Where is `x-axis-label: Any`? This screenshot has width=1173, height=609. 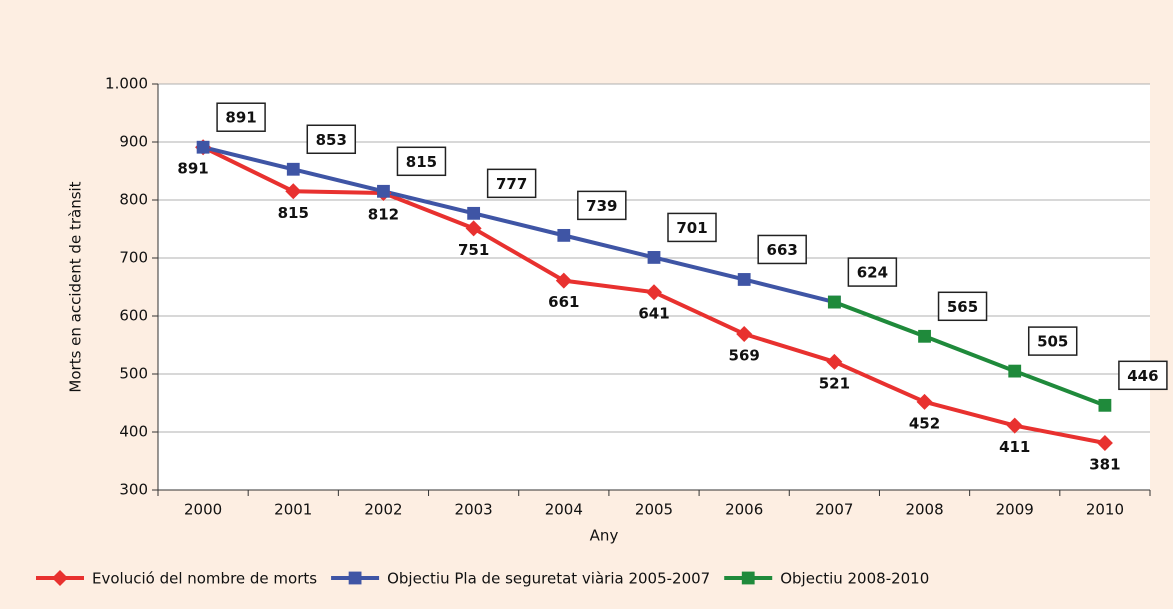
x-axis-label: Any is located at coordinates (604, 536).